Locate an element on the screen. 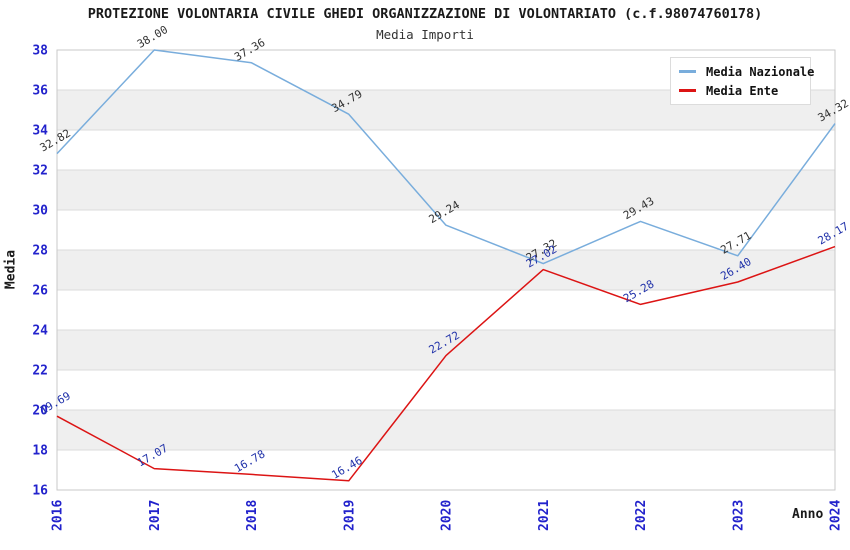 The image size is (850, 550). x-axis-title: Anno is located at coordinates (808, 514).